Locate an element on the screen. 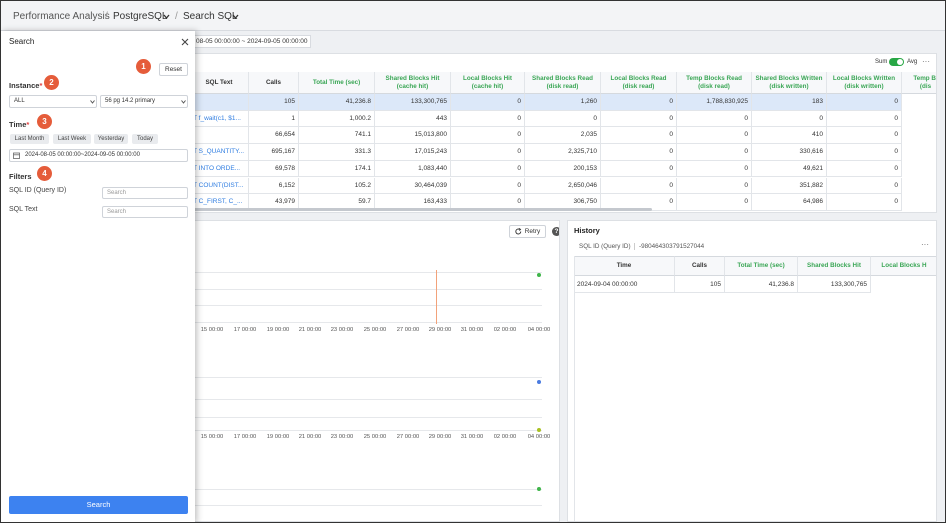  table-cell: 6,152 is located at coordinates (274, 186).